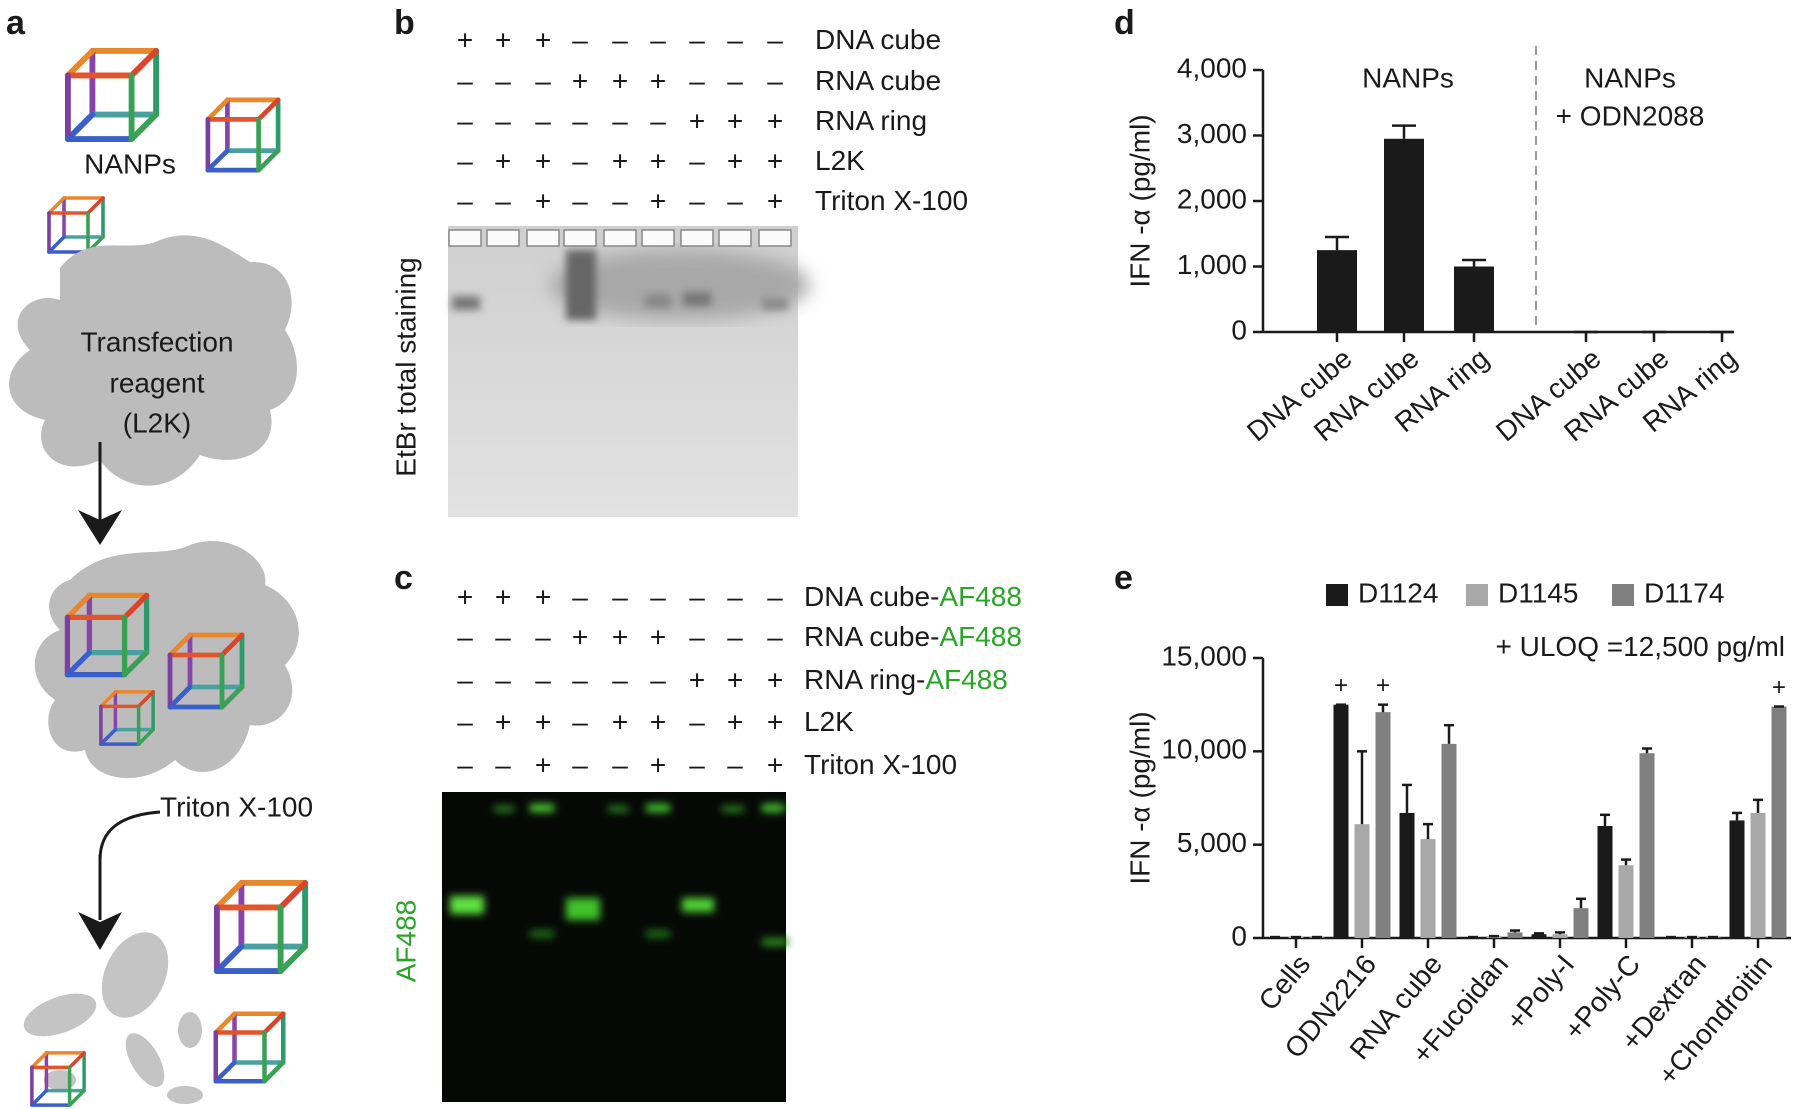 The width and height of the screenshot is (1800, 1109). I want to click on legend-label: D1145, so click(1538, 592).